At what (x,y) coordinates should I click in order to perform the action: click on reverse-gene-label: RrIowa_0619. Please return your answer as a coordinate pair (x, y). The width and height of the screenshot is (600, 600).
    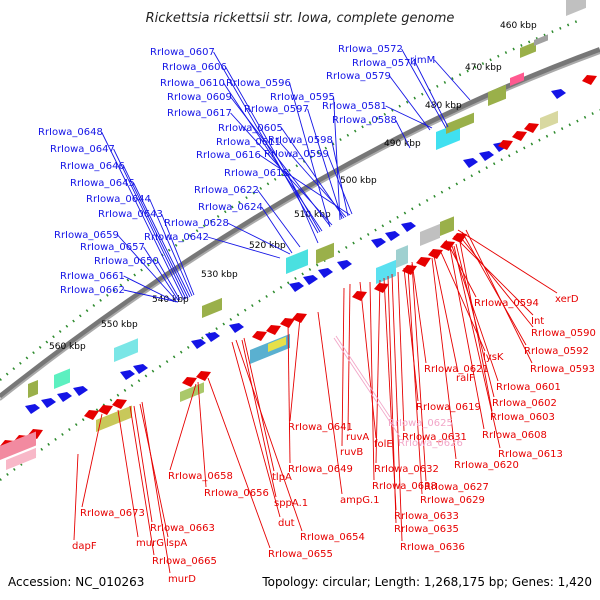
    Looking at the image, I should click on (448, 407).